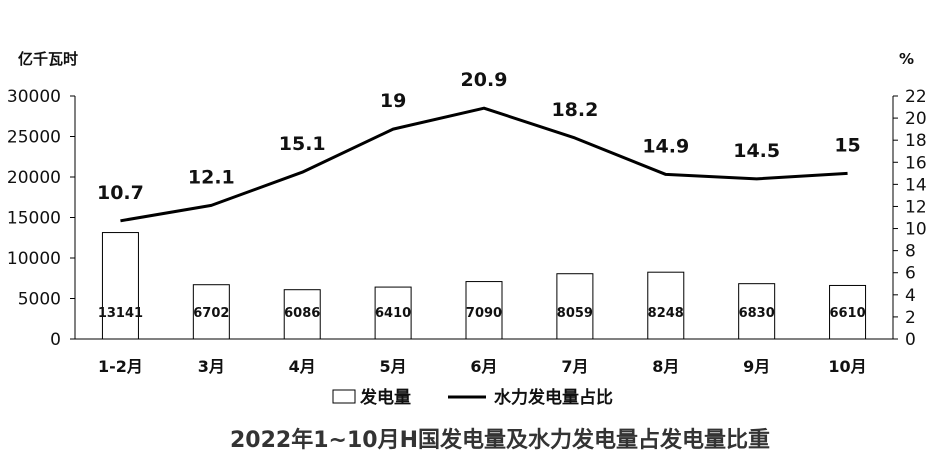  I want to click on line-value-label: 20.9, so click(484, 80).